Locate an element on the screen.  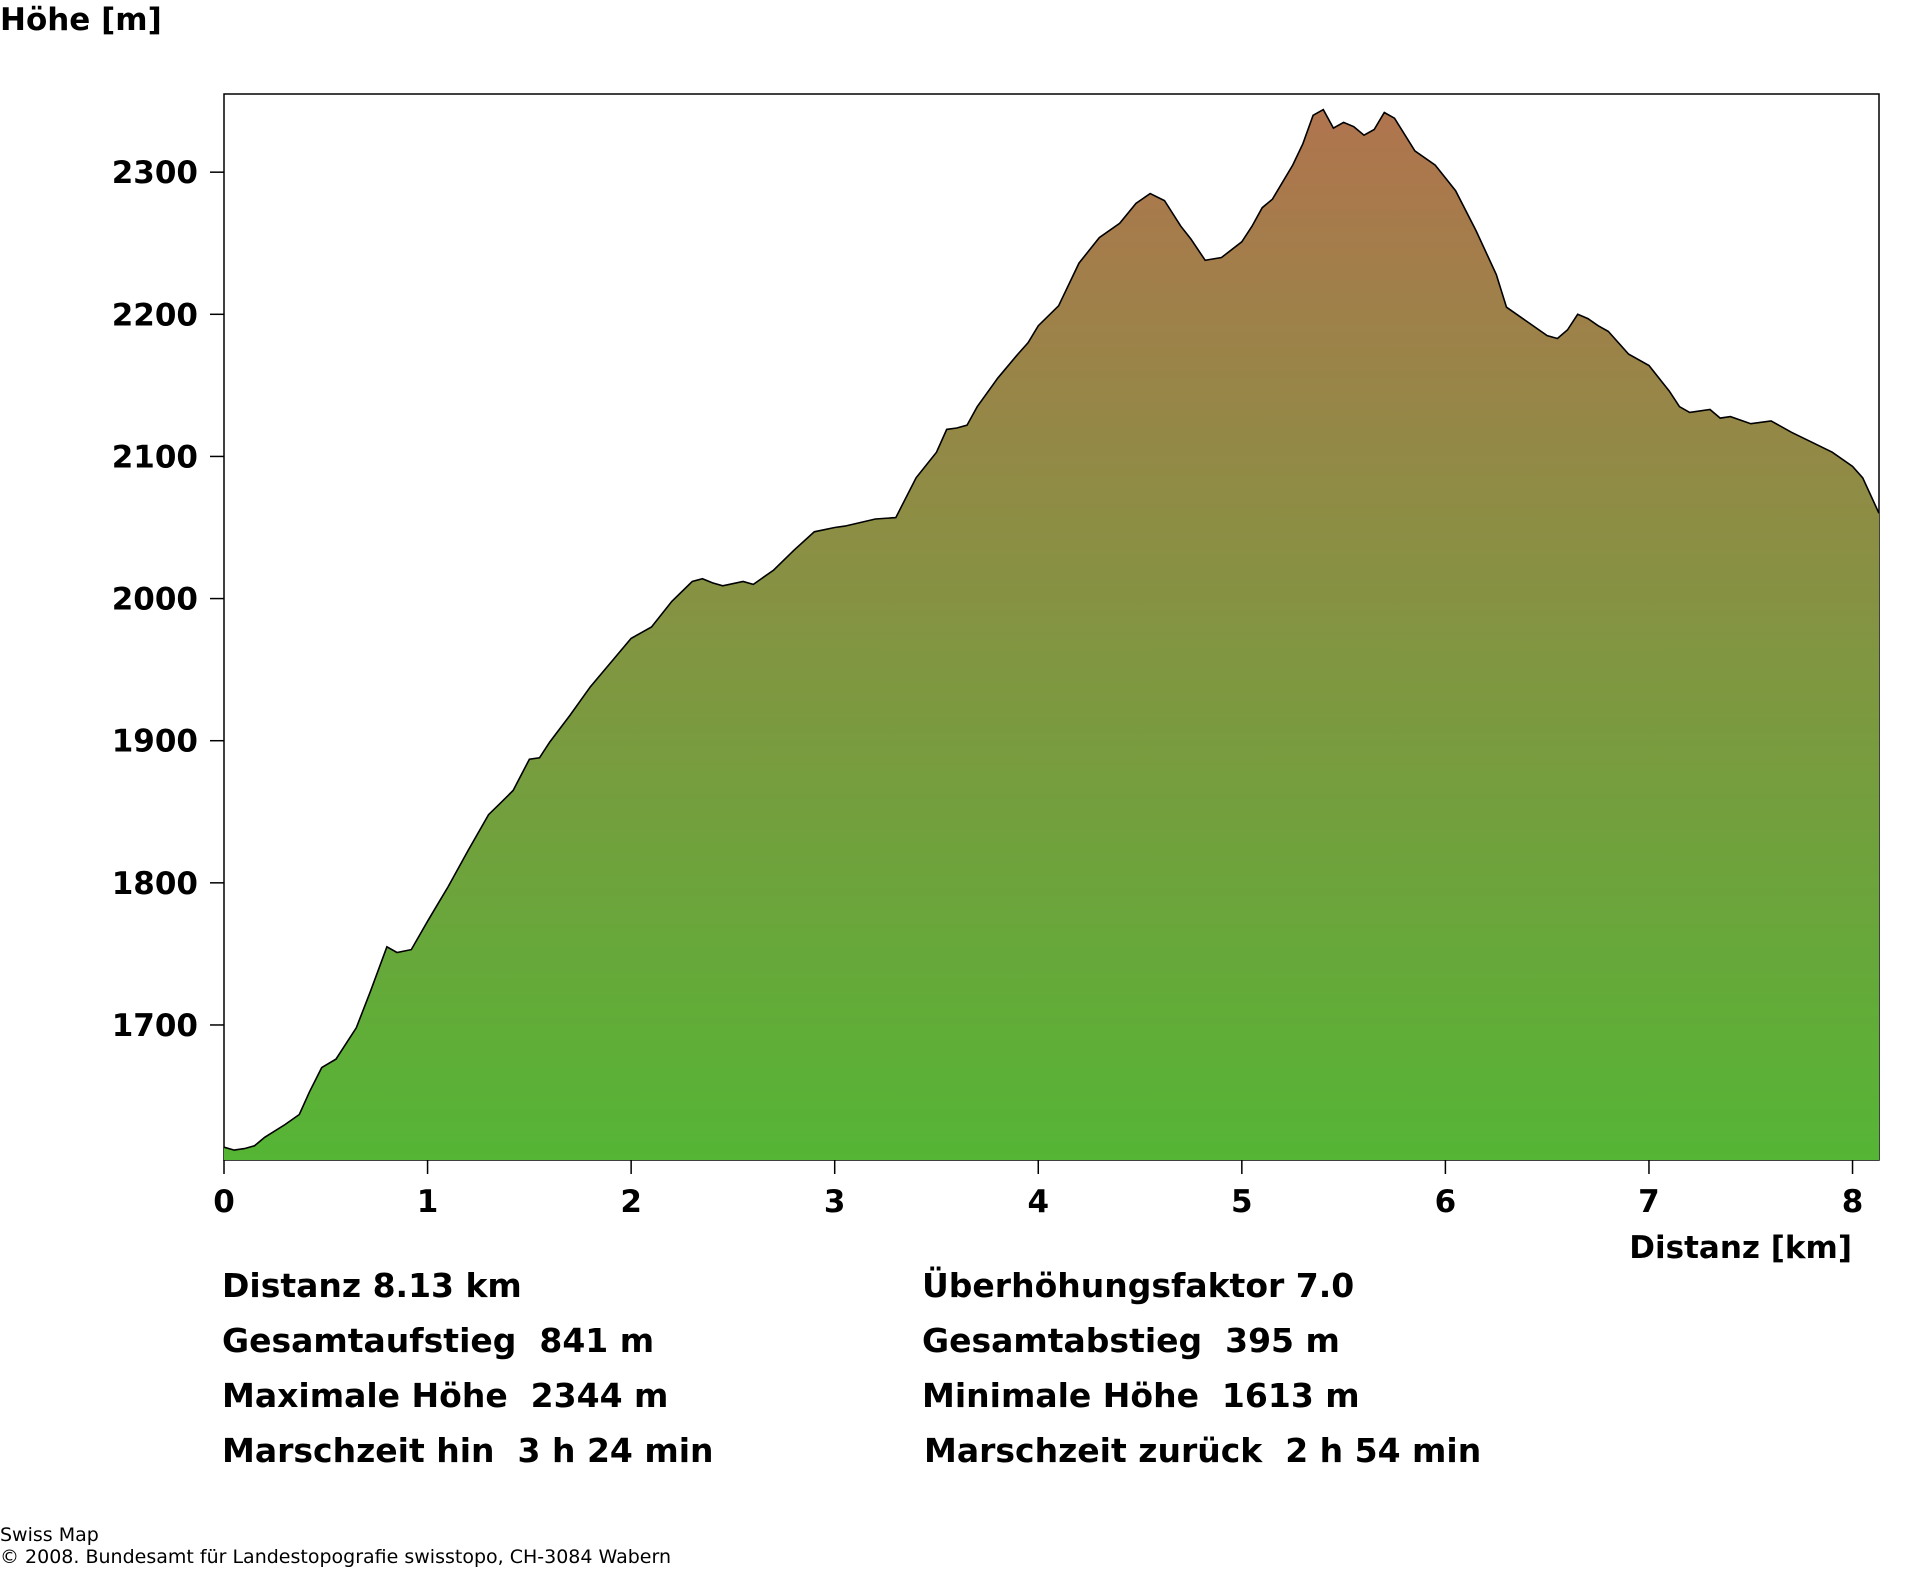
x-tick-label: 0 is located at coordinates (224, 1202).